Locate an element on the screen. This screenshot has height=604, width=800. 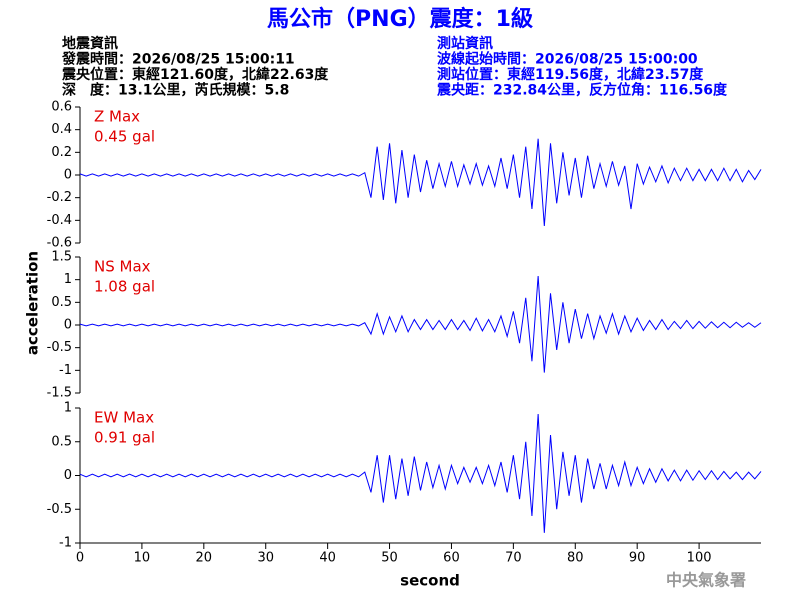
y-tick-label: -0.2 is located at coordinates (59, 197).